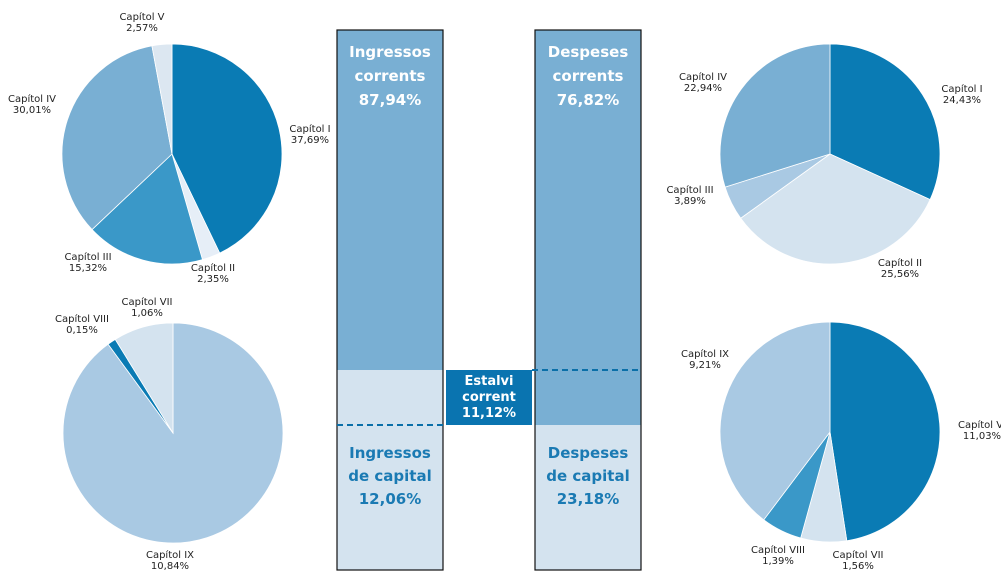 Image resolution: width=1001 pixels, height=577 pixels. What do you see at coordinates (32, 110) in the screenshot?
I see `slice-value: 30,01%` at bounding box center [32, 110].